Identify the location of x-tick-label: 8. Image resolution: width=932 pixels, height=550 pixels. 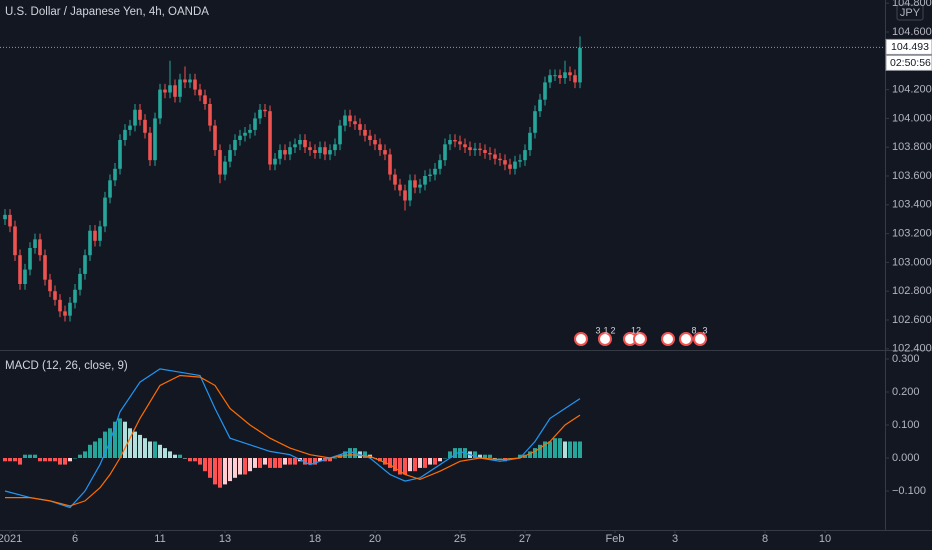
(765, 539).